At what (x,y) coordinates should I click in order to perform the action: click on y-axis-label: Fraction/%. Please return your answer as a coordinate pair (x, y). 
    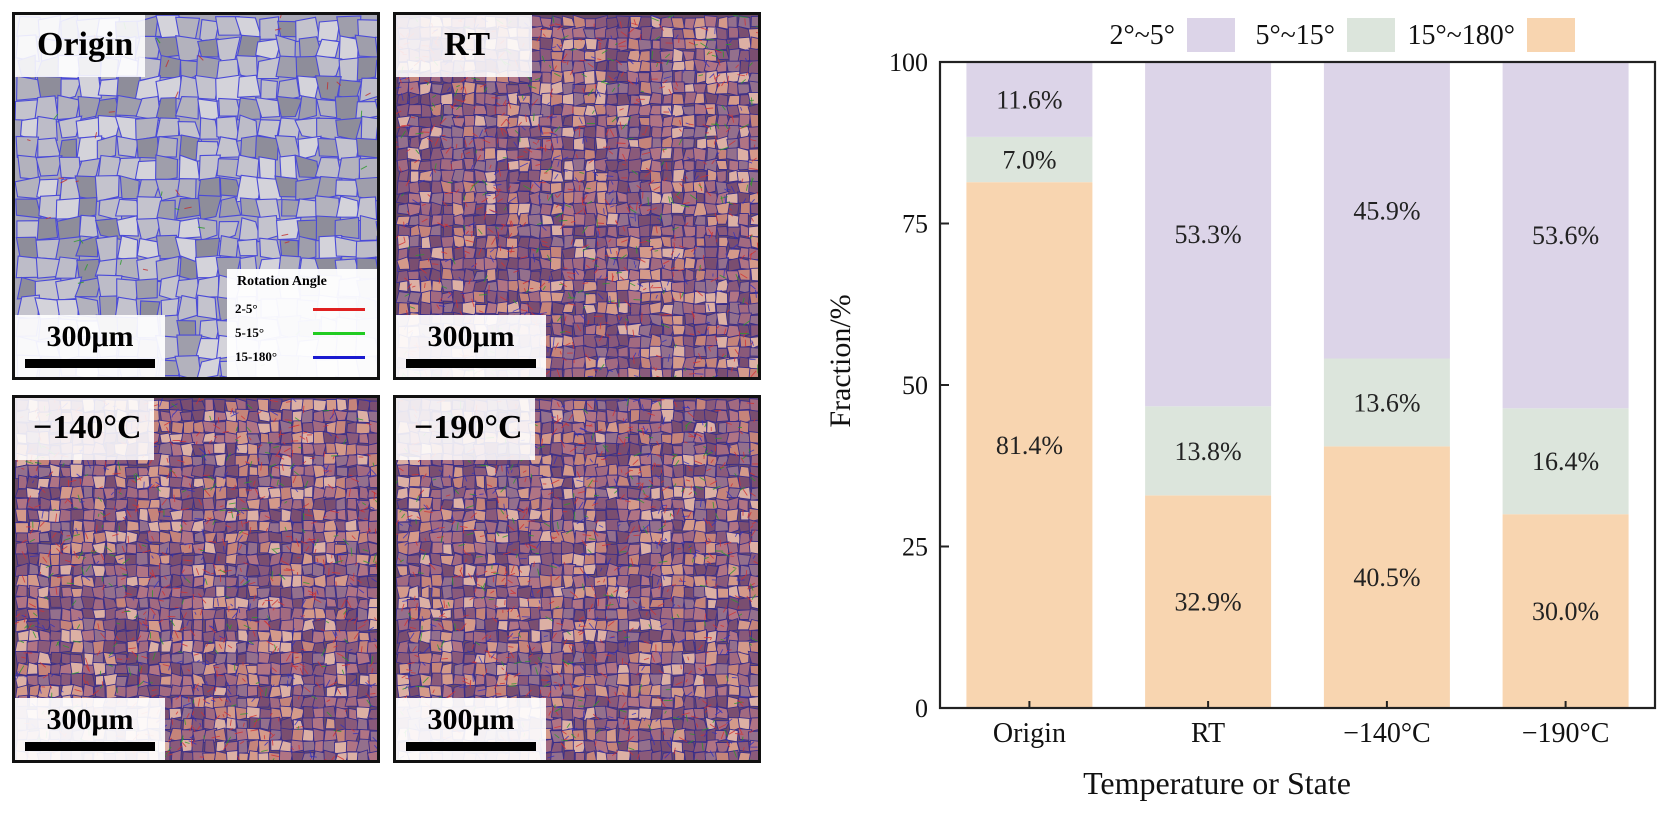
    Looking at the image, I should click on (840, 360).